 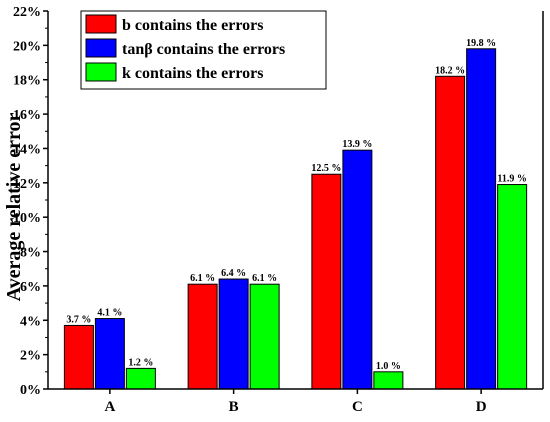 What do you see at coordinates (30, 321) in the screenshot?
I see `y-tick-label: 4%` at bounding box center [30, 321].